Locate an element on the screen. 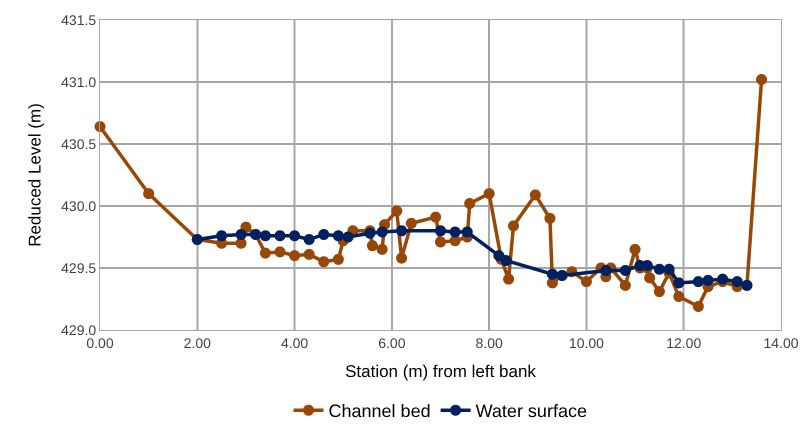  legend-label: Channel bed is located at coordinates (379, 411).